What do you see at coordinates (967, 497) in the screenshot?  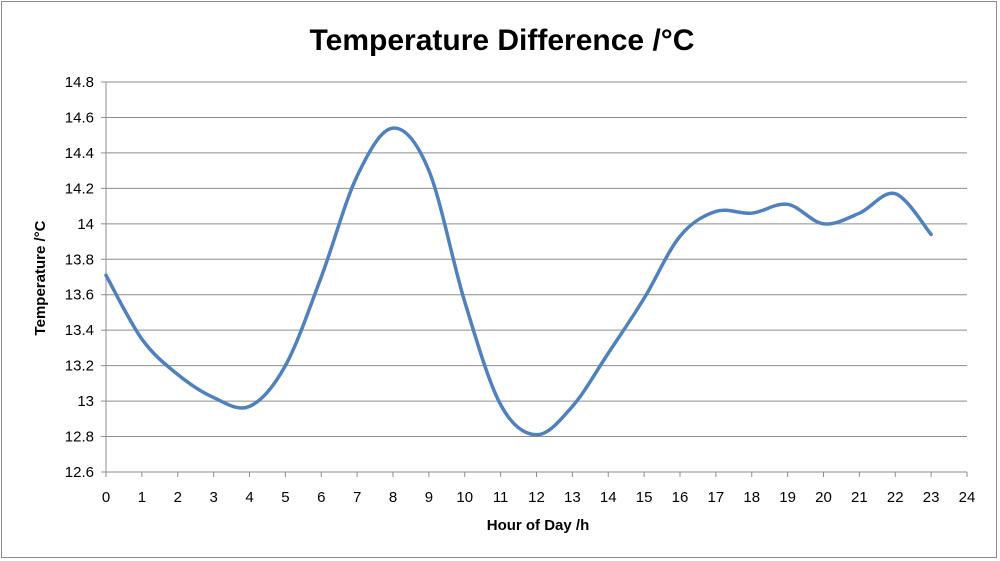 I see `x-tick-label: 24` at bounding box center [967, 497].